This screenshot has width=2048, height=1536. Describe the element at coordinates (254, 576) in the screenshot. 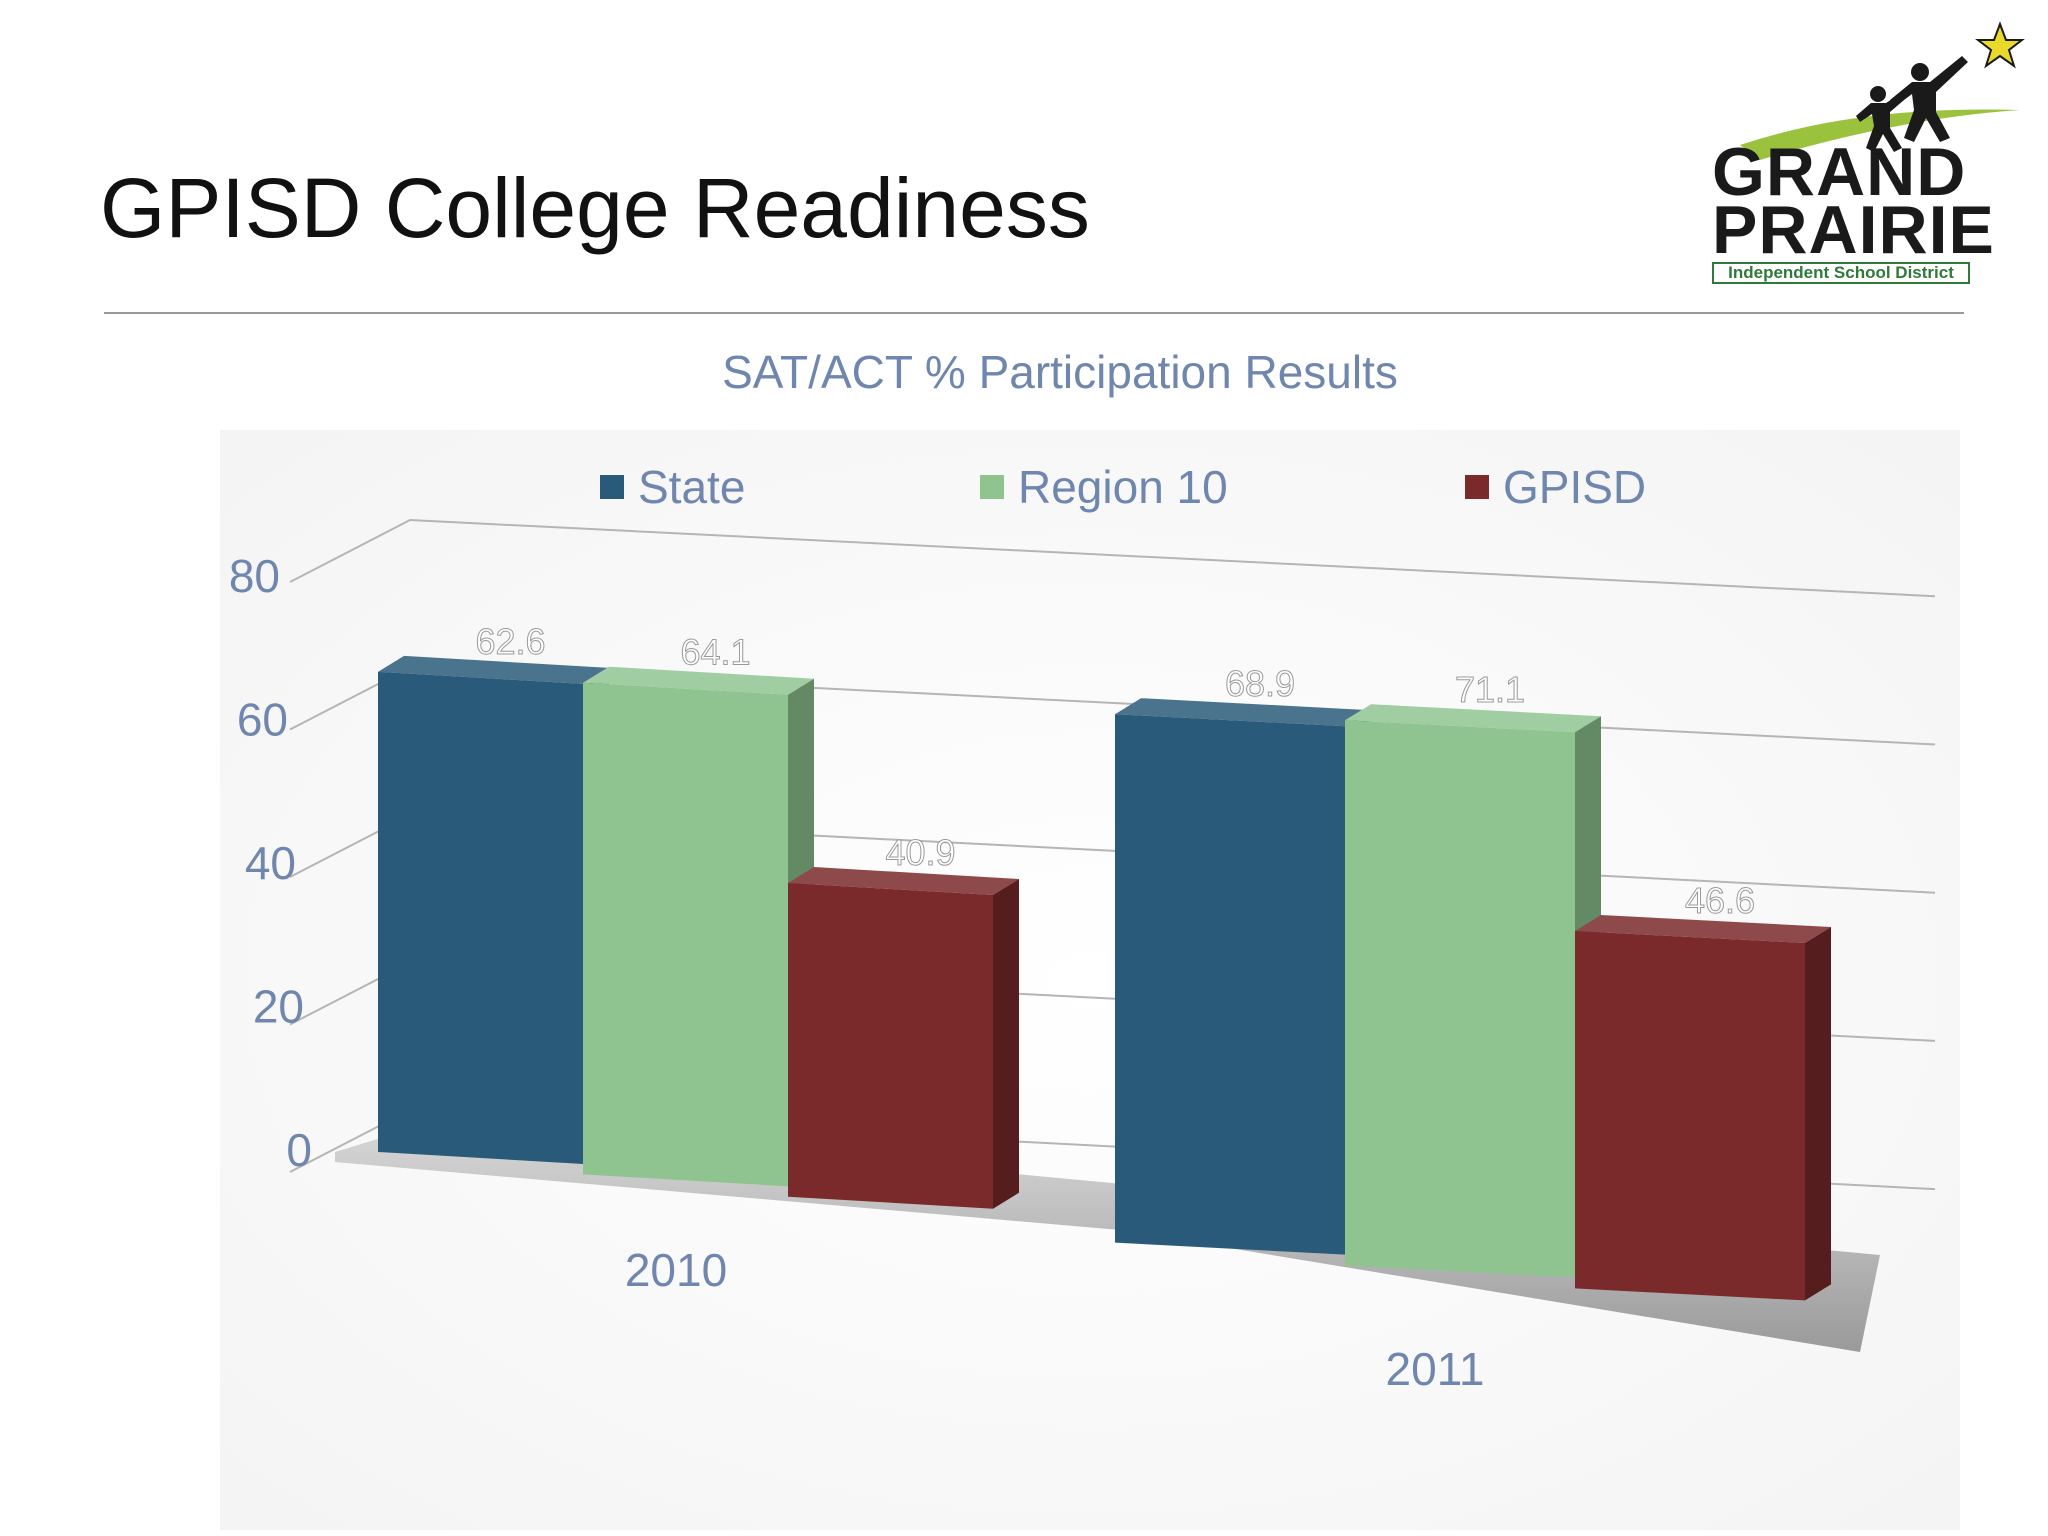

I see `y-tick-label: 80` at that location.